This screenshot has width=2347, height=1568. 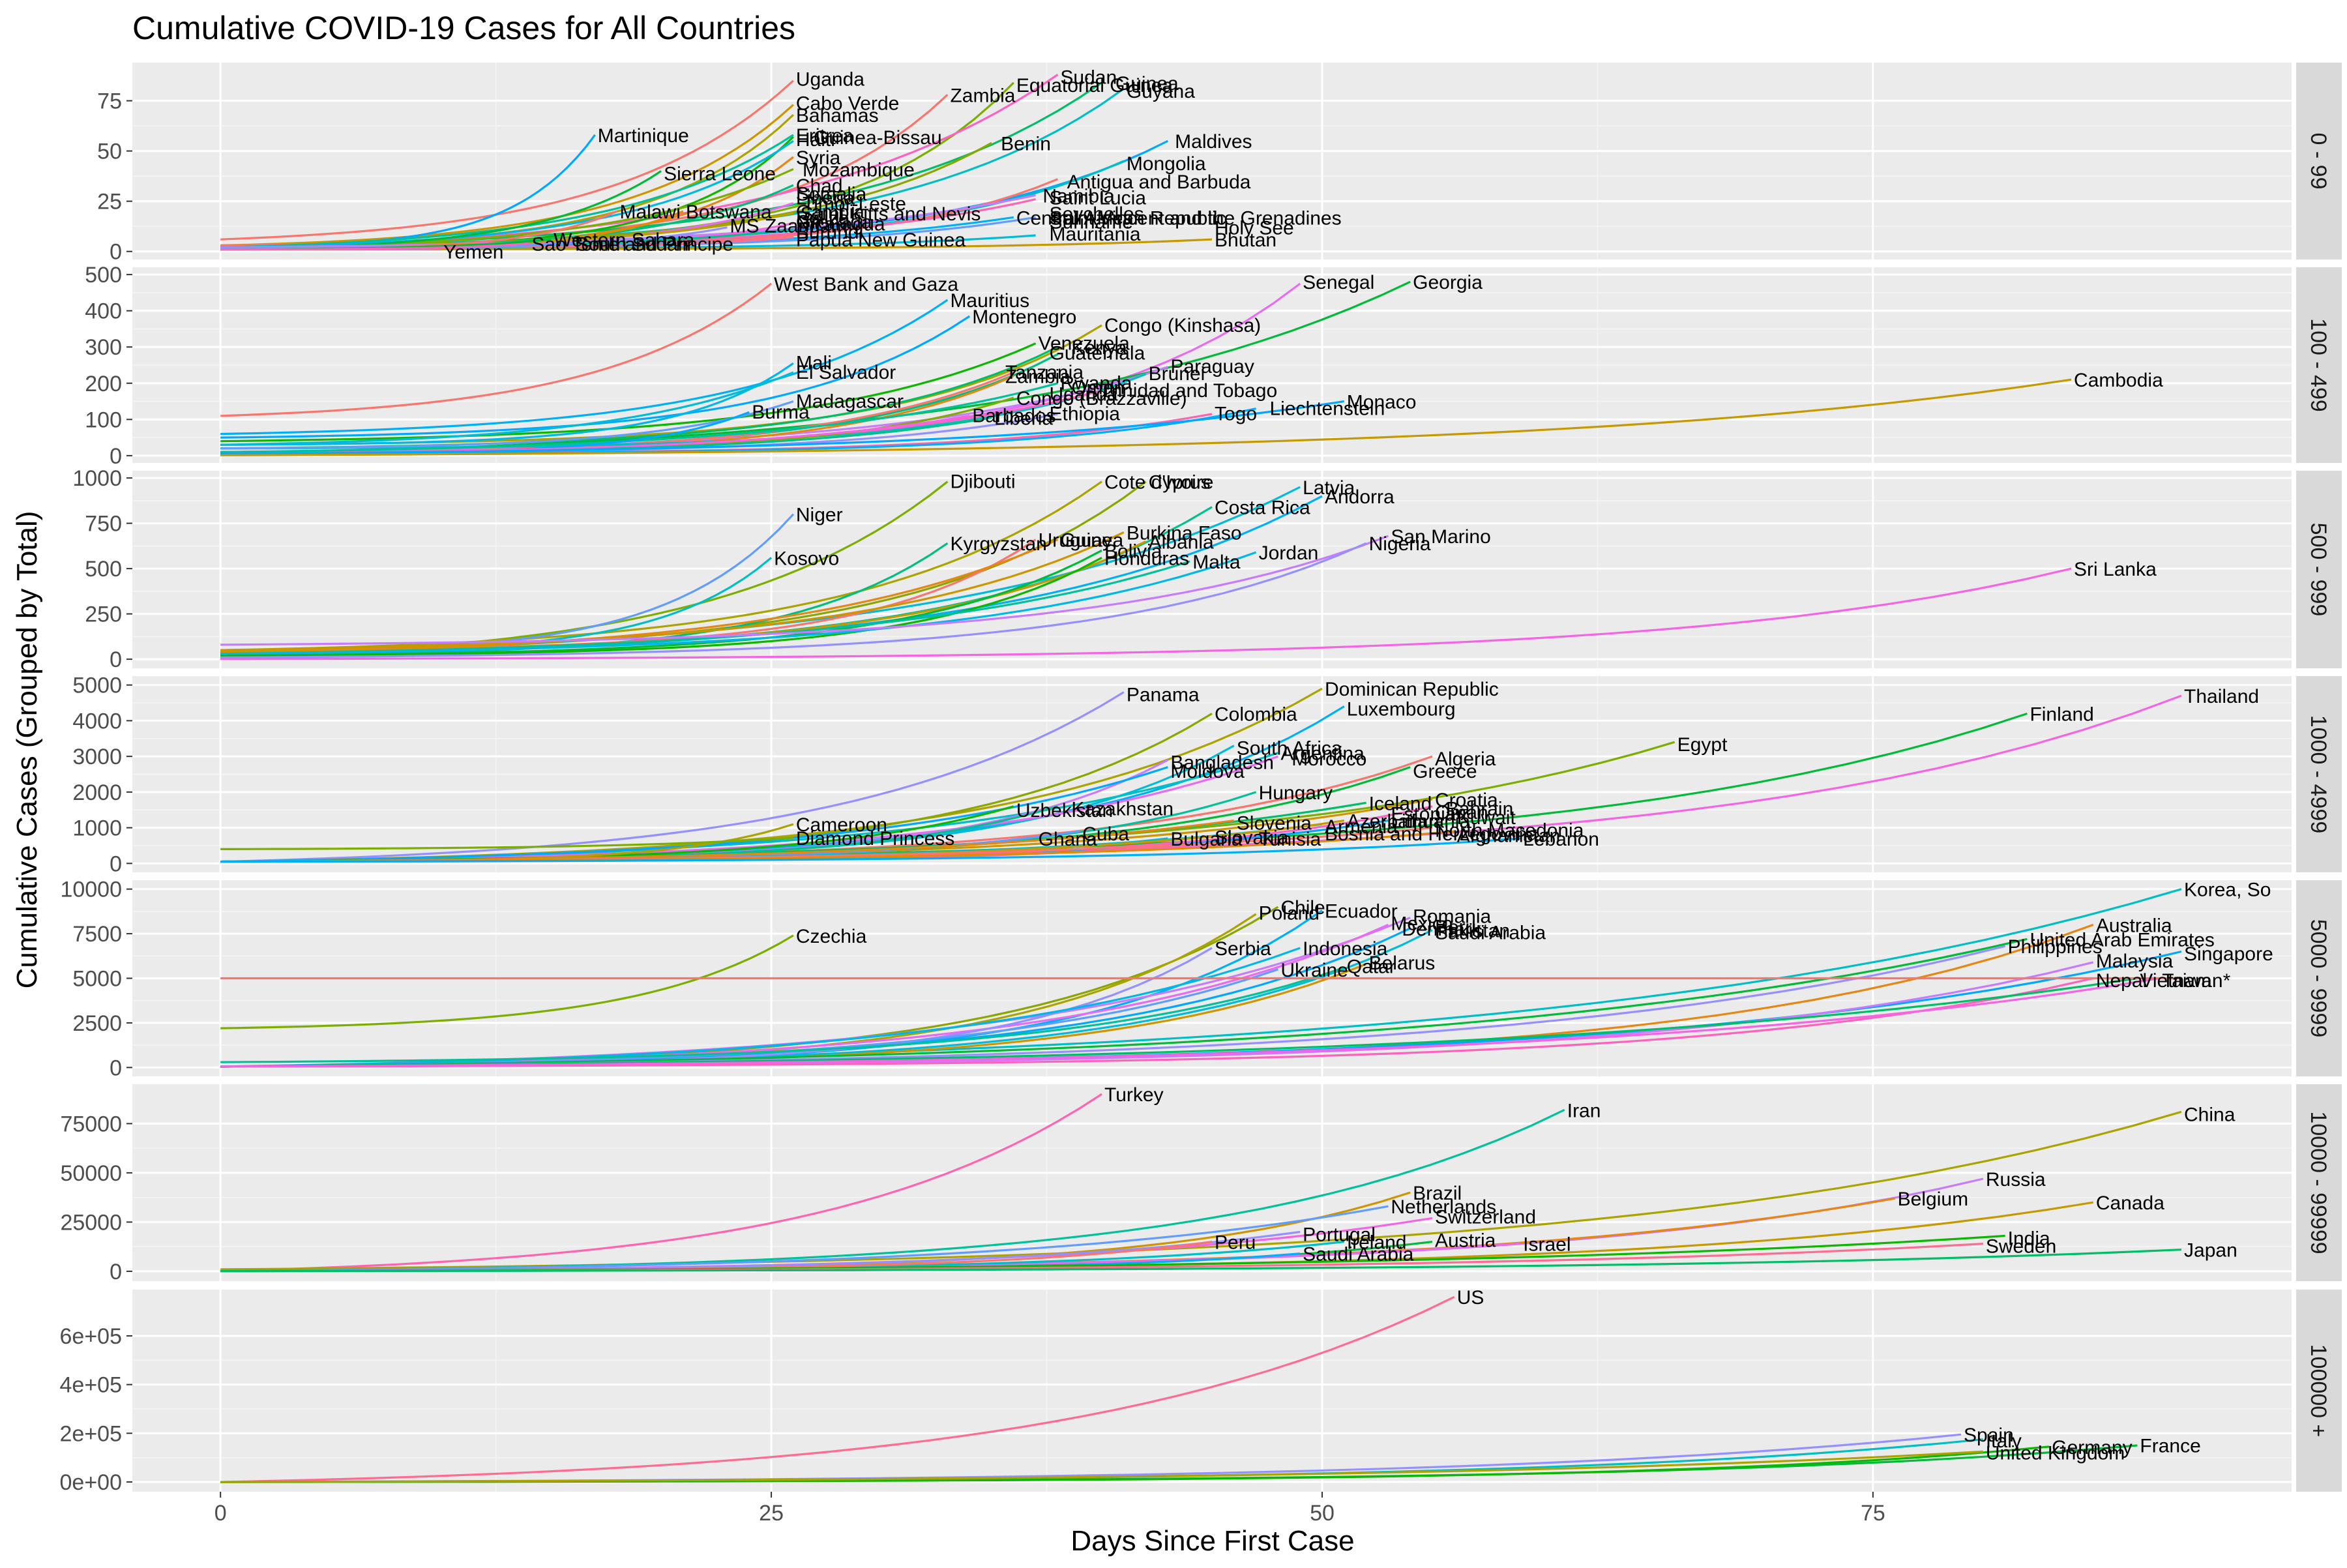 What do you see at coordinates (1584, 1110) in the screenshot?
I see `end-label: Iran` at bounding box center [1584, 1110].